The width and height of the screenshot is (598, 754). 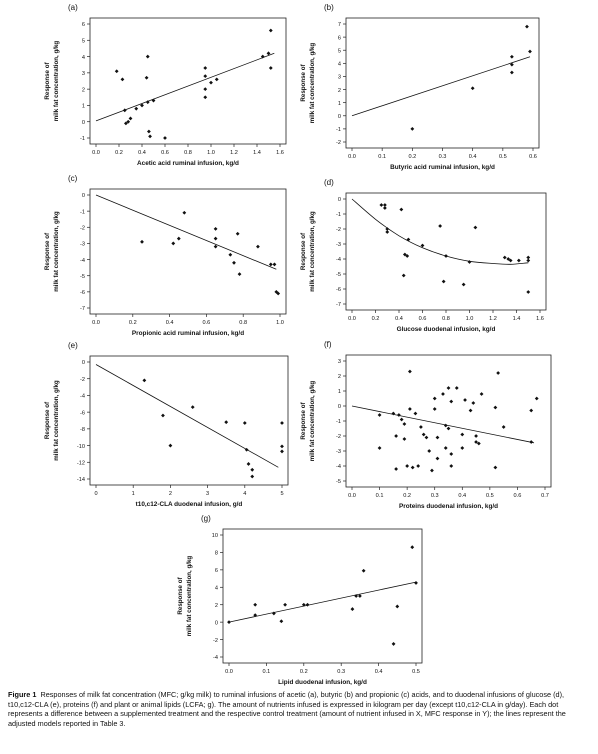 What do you see at coordinates (189, 504) in the screenshot?
I see `x-axis-label: t10,c12-CLA duodenal infusion, g/d` at bounding box center [189, 504].